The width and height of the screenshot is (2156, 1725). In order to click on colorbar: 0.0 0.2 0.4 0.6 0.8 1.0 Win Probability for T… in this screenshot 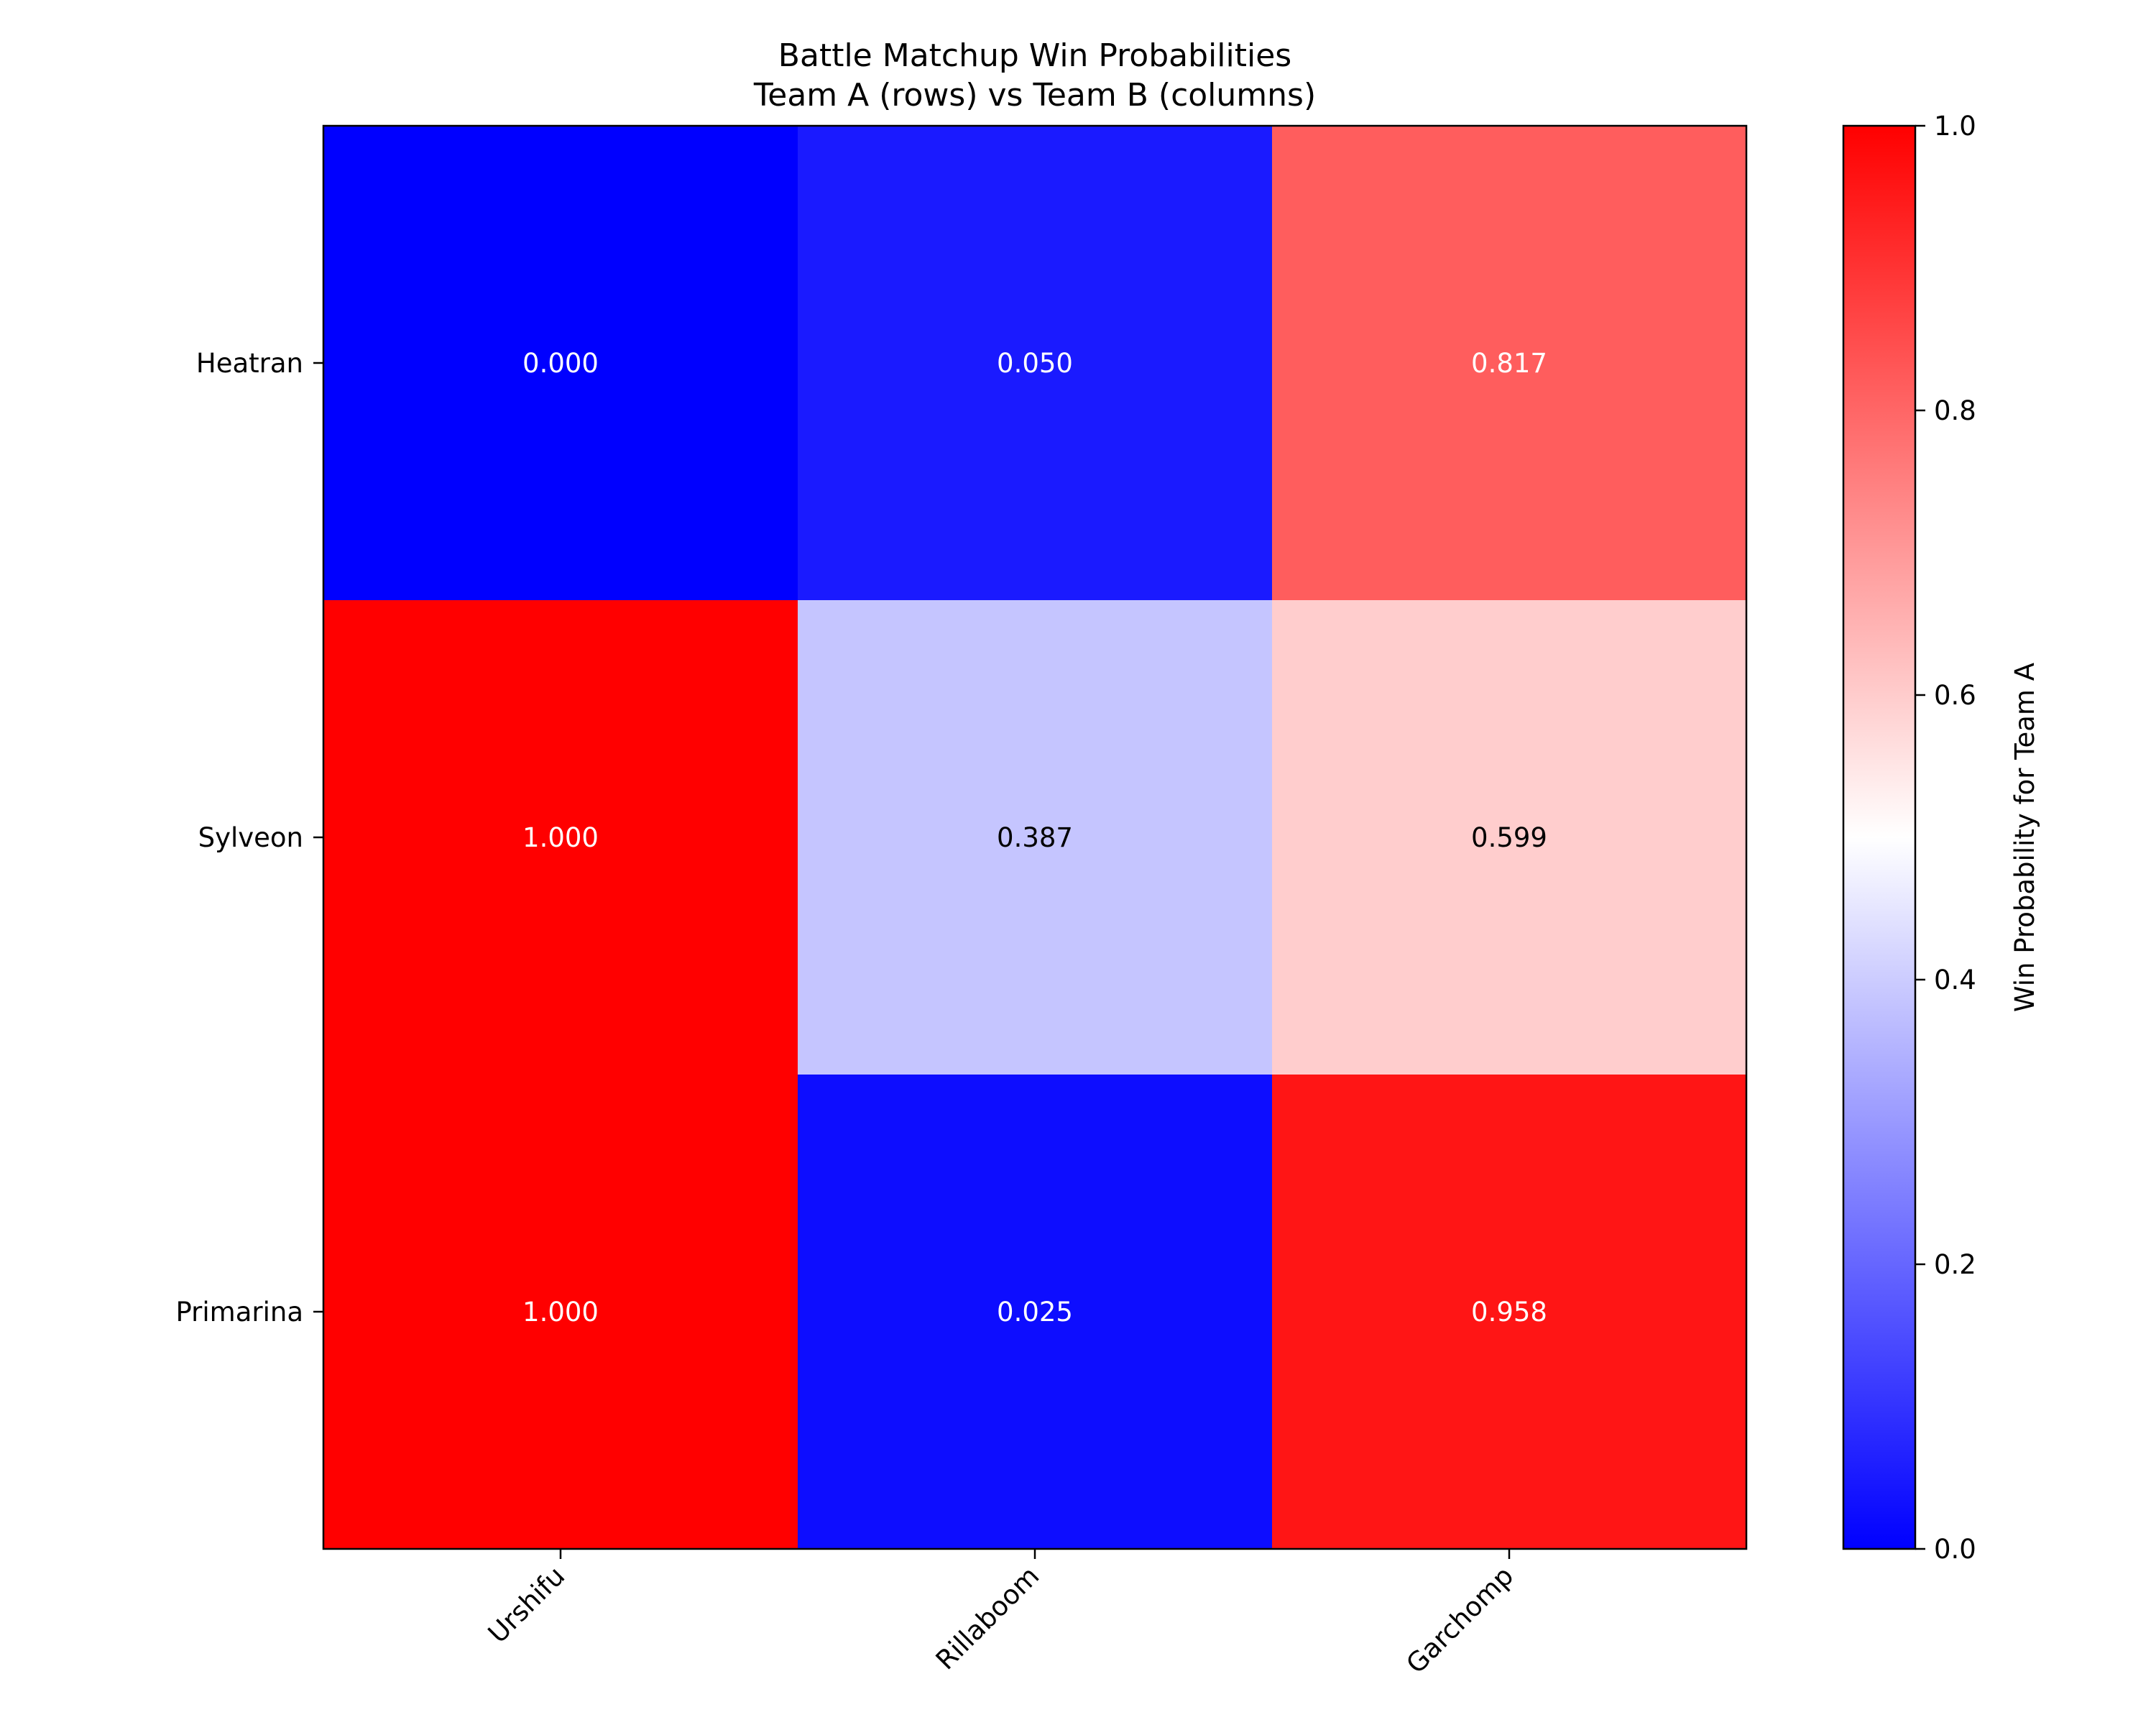, I will do `click(1941, 838)`.